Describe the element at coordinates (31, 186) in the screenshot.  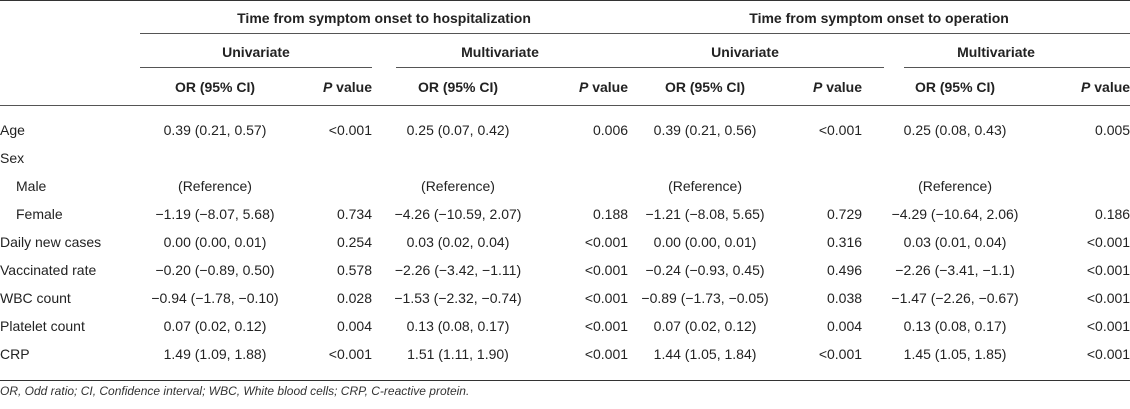
I see `row-label: Male` at that location.